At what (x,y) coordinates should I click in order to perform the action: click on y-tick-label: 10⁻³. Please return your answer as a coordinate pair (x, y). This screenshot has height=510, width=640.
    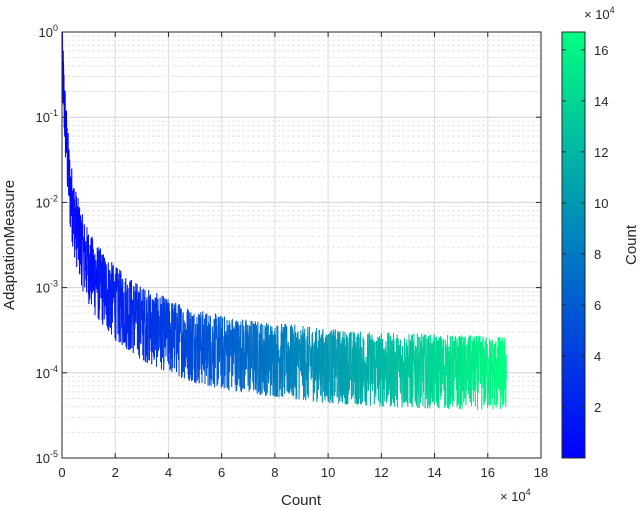
    Looking at the image, I should click on (47, 287).